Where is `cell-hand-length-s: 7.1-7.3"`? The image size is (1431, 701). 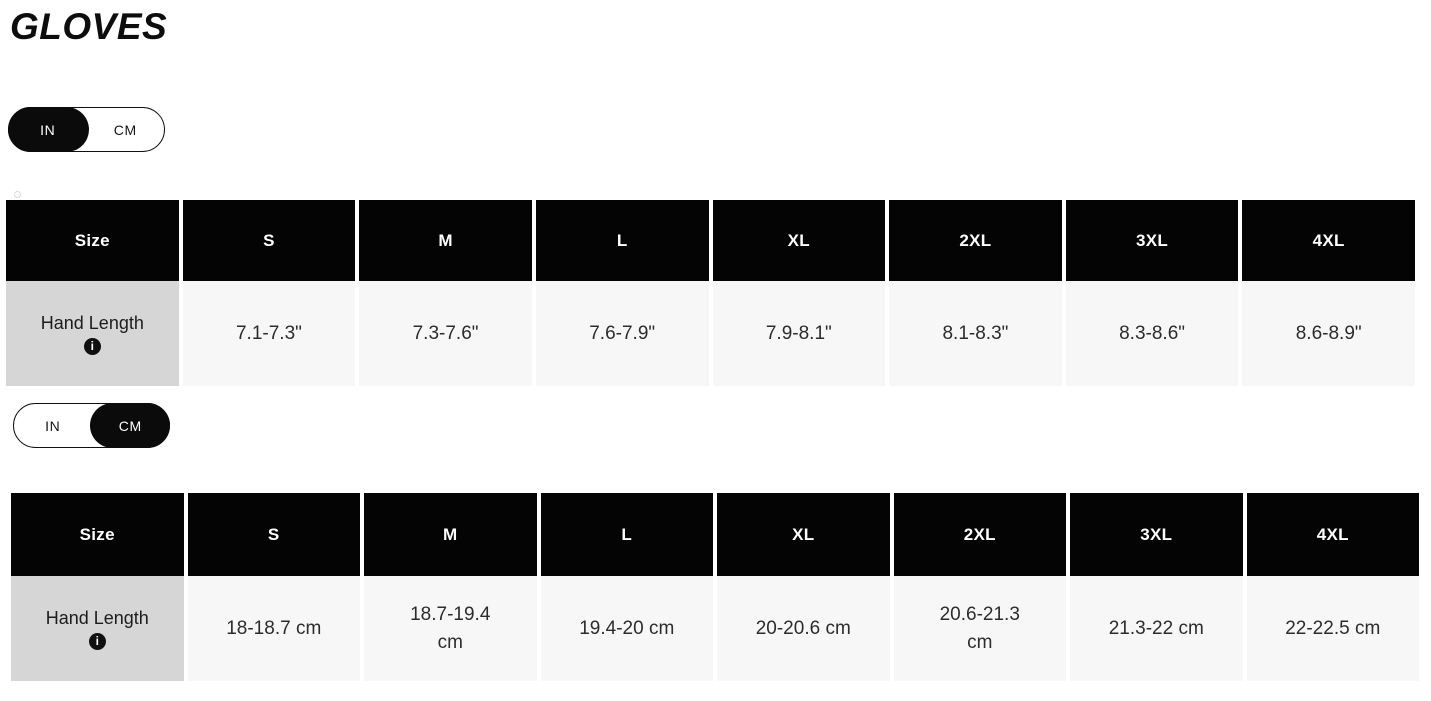 cell-hand-length-s: 7.1-7.3" is located at coordinates (269, 333).